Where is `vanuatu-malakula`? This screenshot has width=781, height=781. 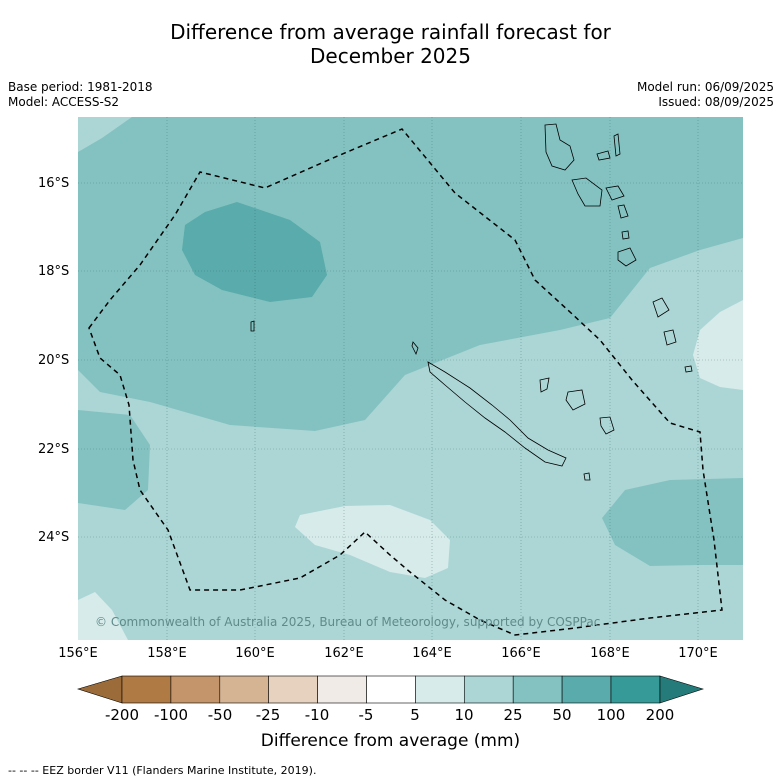 vanuatu-malakula is located at coordinates (587, 192).